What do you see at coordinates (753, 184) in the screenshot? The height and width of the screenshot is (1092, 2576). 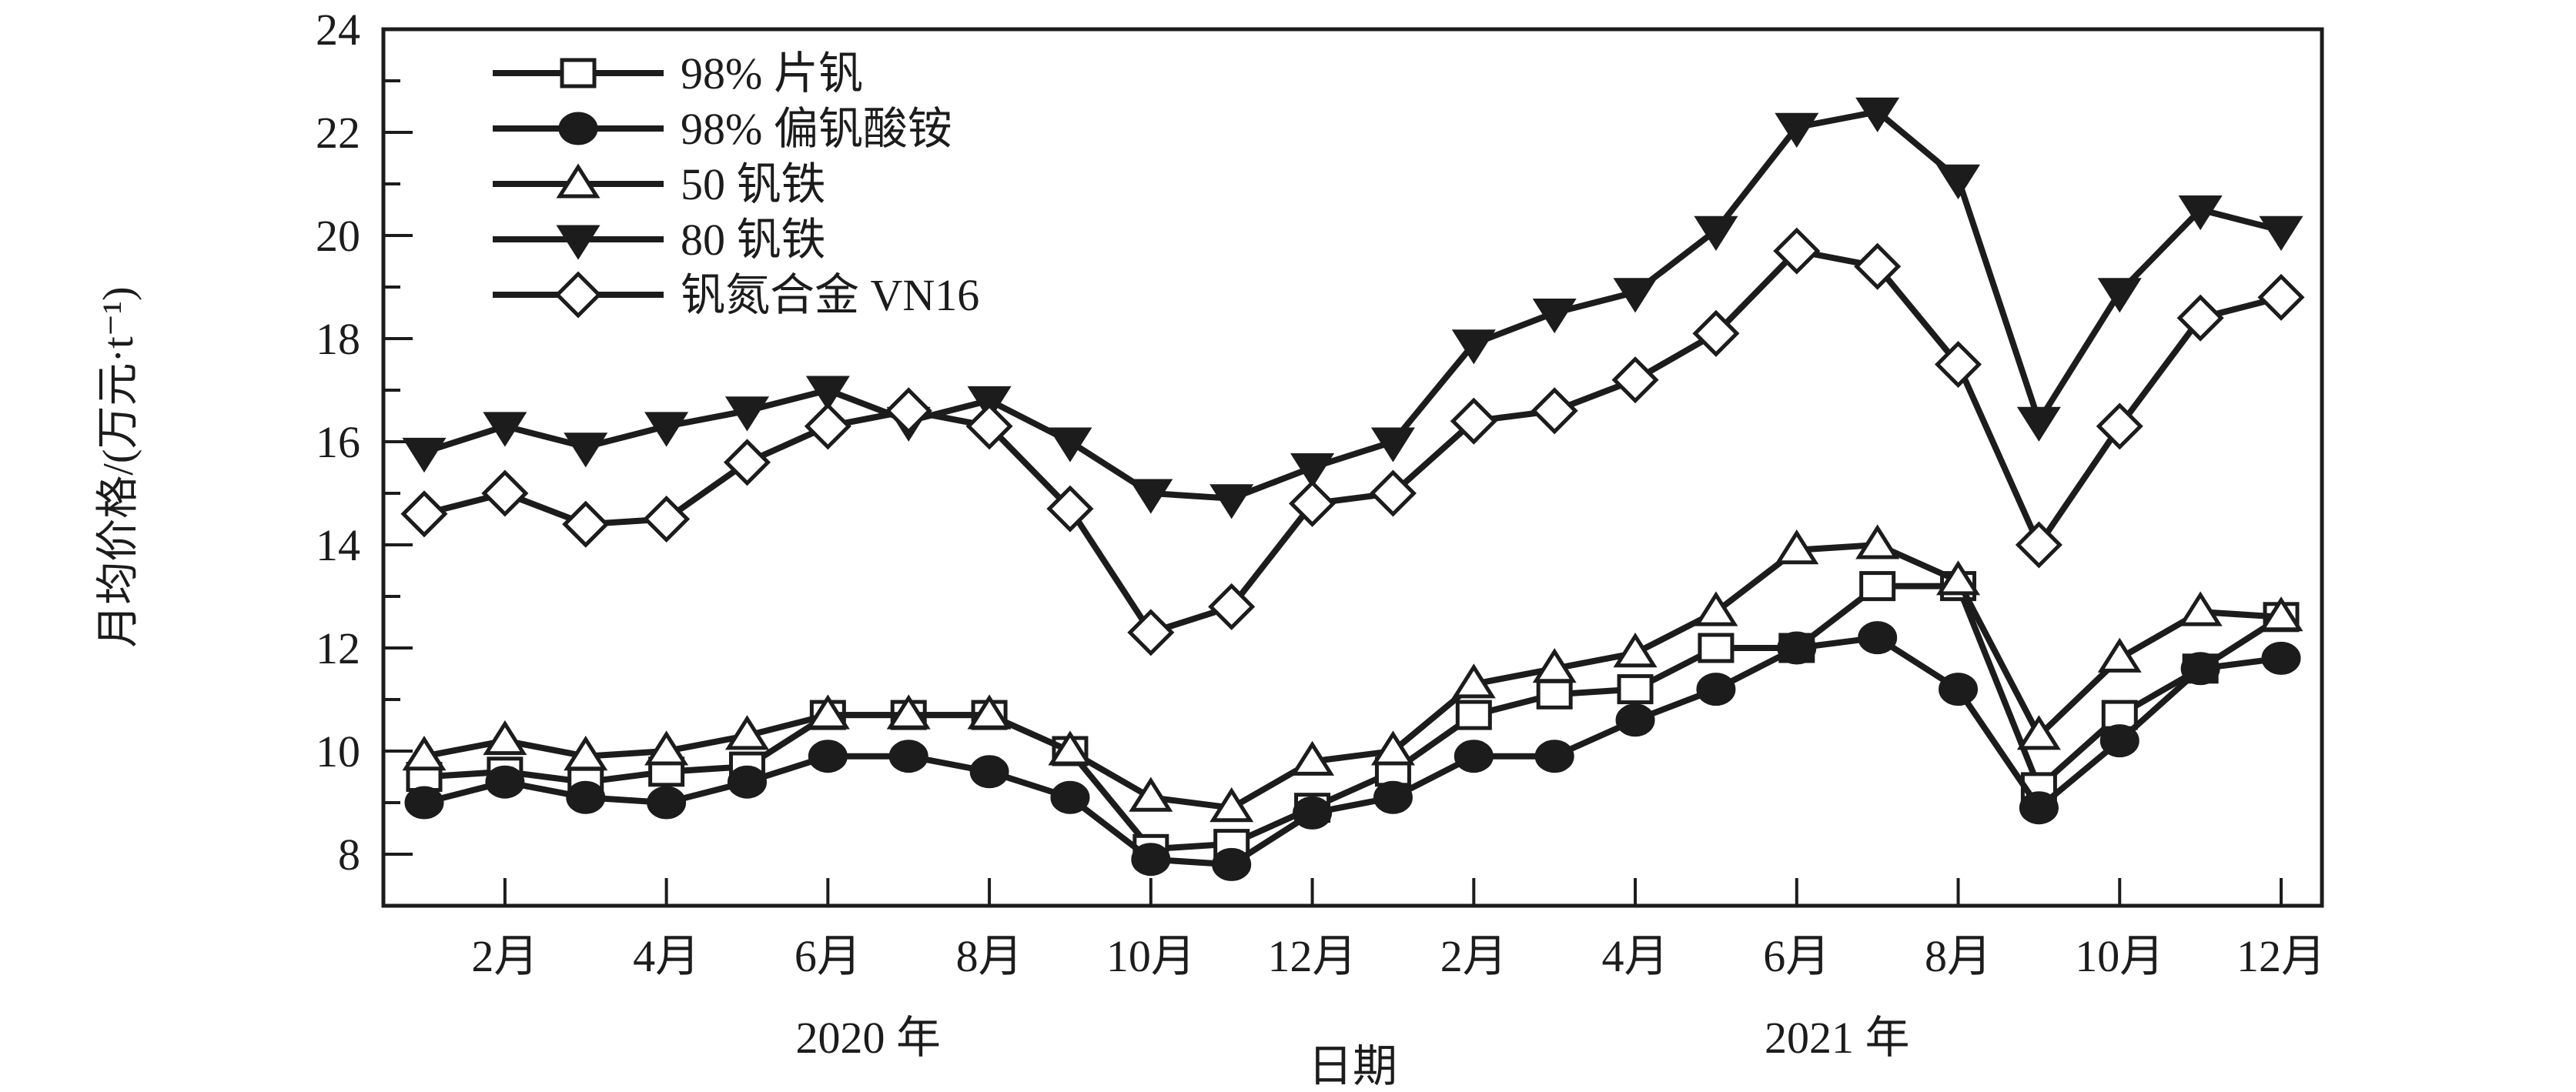 I see `legend-label-ferrovanadium-50: 50 钒铁` at bounding box center [753, 184].